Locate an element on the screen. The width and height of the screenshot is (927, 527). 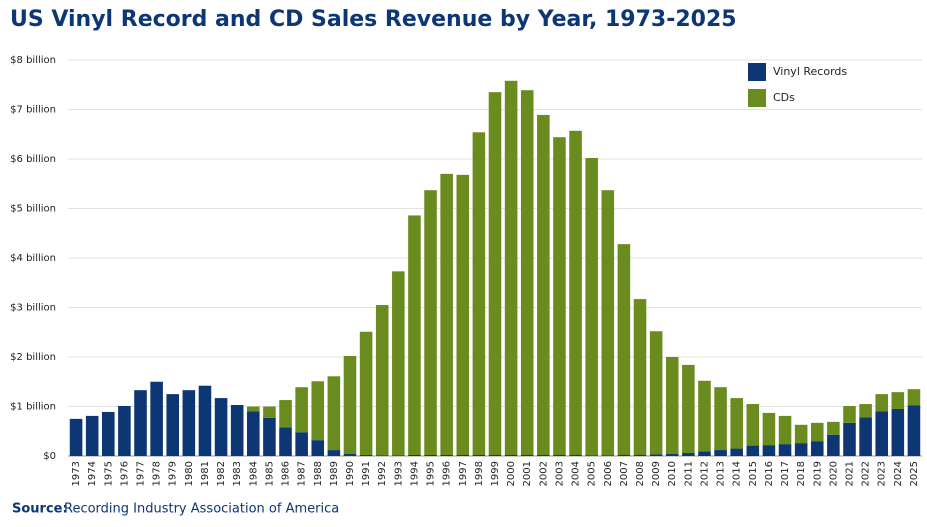
x-tick-label: 1974 is located at coordinates (92, 473).